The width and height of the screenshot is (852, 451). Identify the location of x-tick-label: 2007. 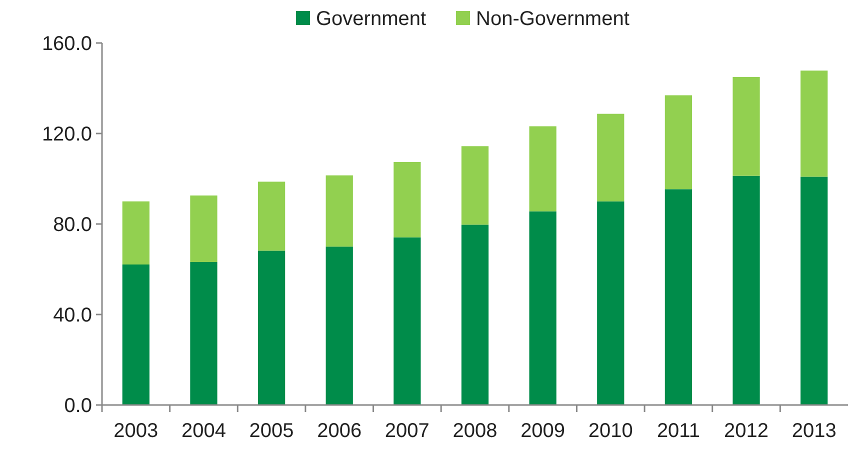
(407, 431).